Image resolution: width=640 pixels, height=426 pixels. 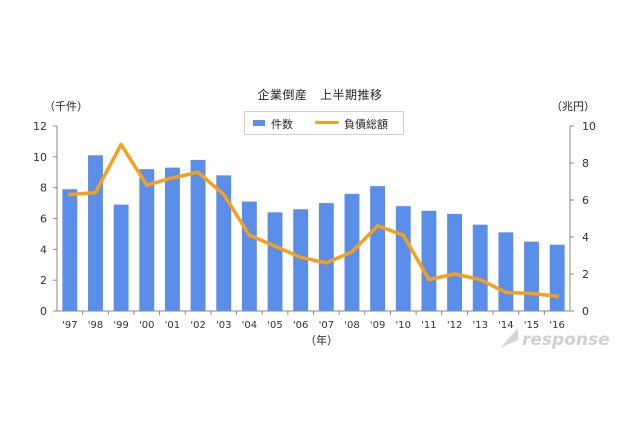 I want to click on x-axis-tick-label: '12, so click(x=454, y=325).